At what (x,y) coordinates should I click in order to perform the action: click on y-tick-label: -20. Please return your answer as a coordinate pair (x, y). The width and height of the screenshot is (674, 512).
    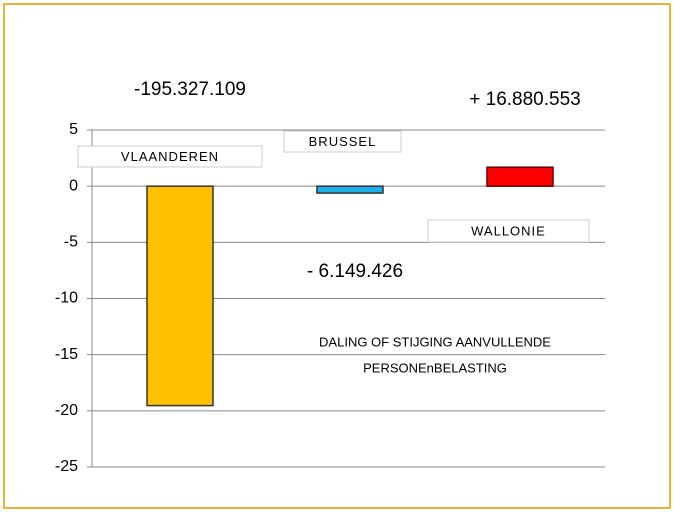
    Looking at the image, I should click on (66, 410).